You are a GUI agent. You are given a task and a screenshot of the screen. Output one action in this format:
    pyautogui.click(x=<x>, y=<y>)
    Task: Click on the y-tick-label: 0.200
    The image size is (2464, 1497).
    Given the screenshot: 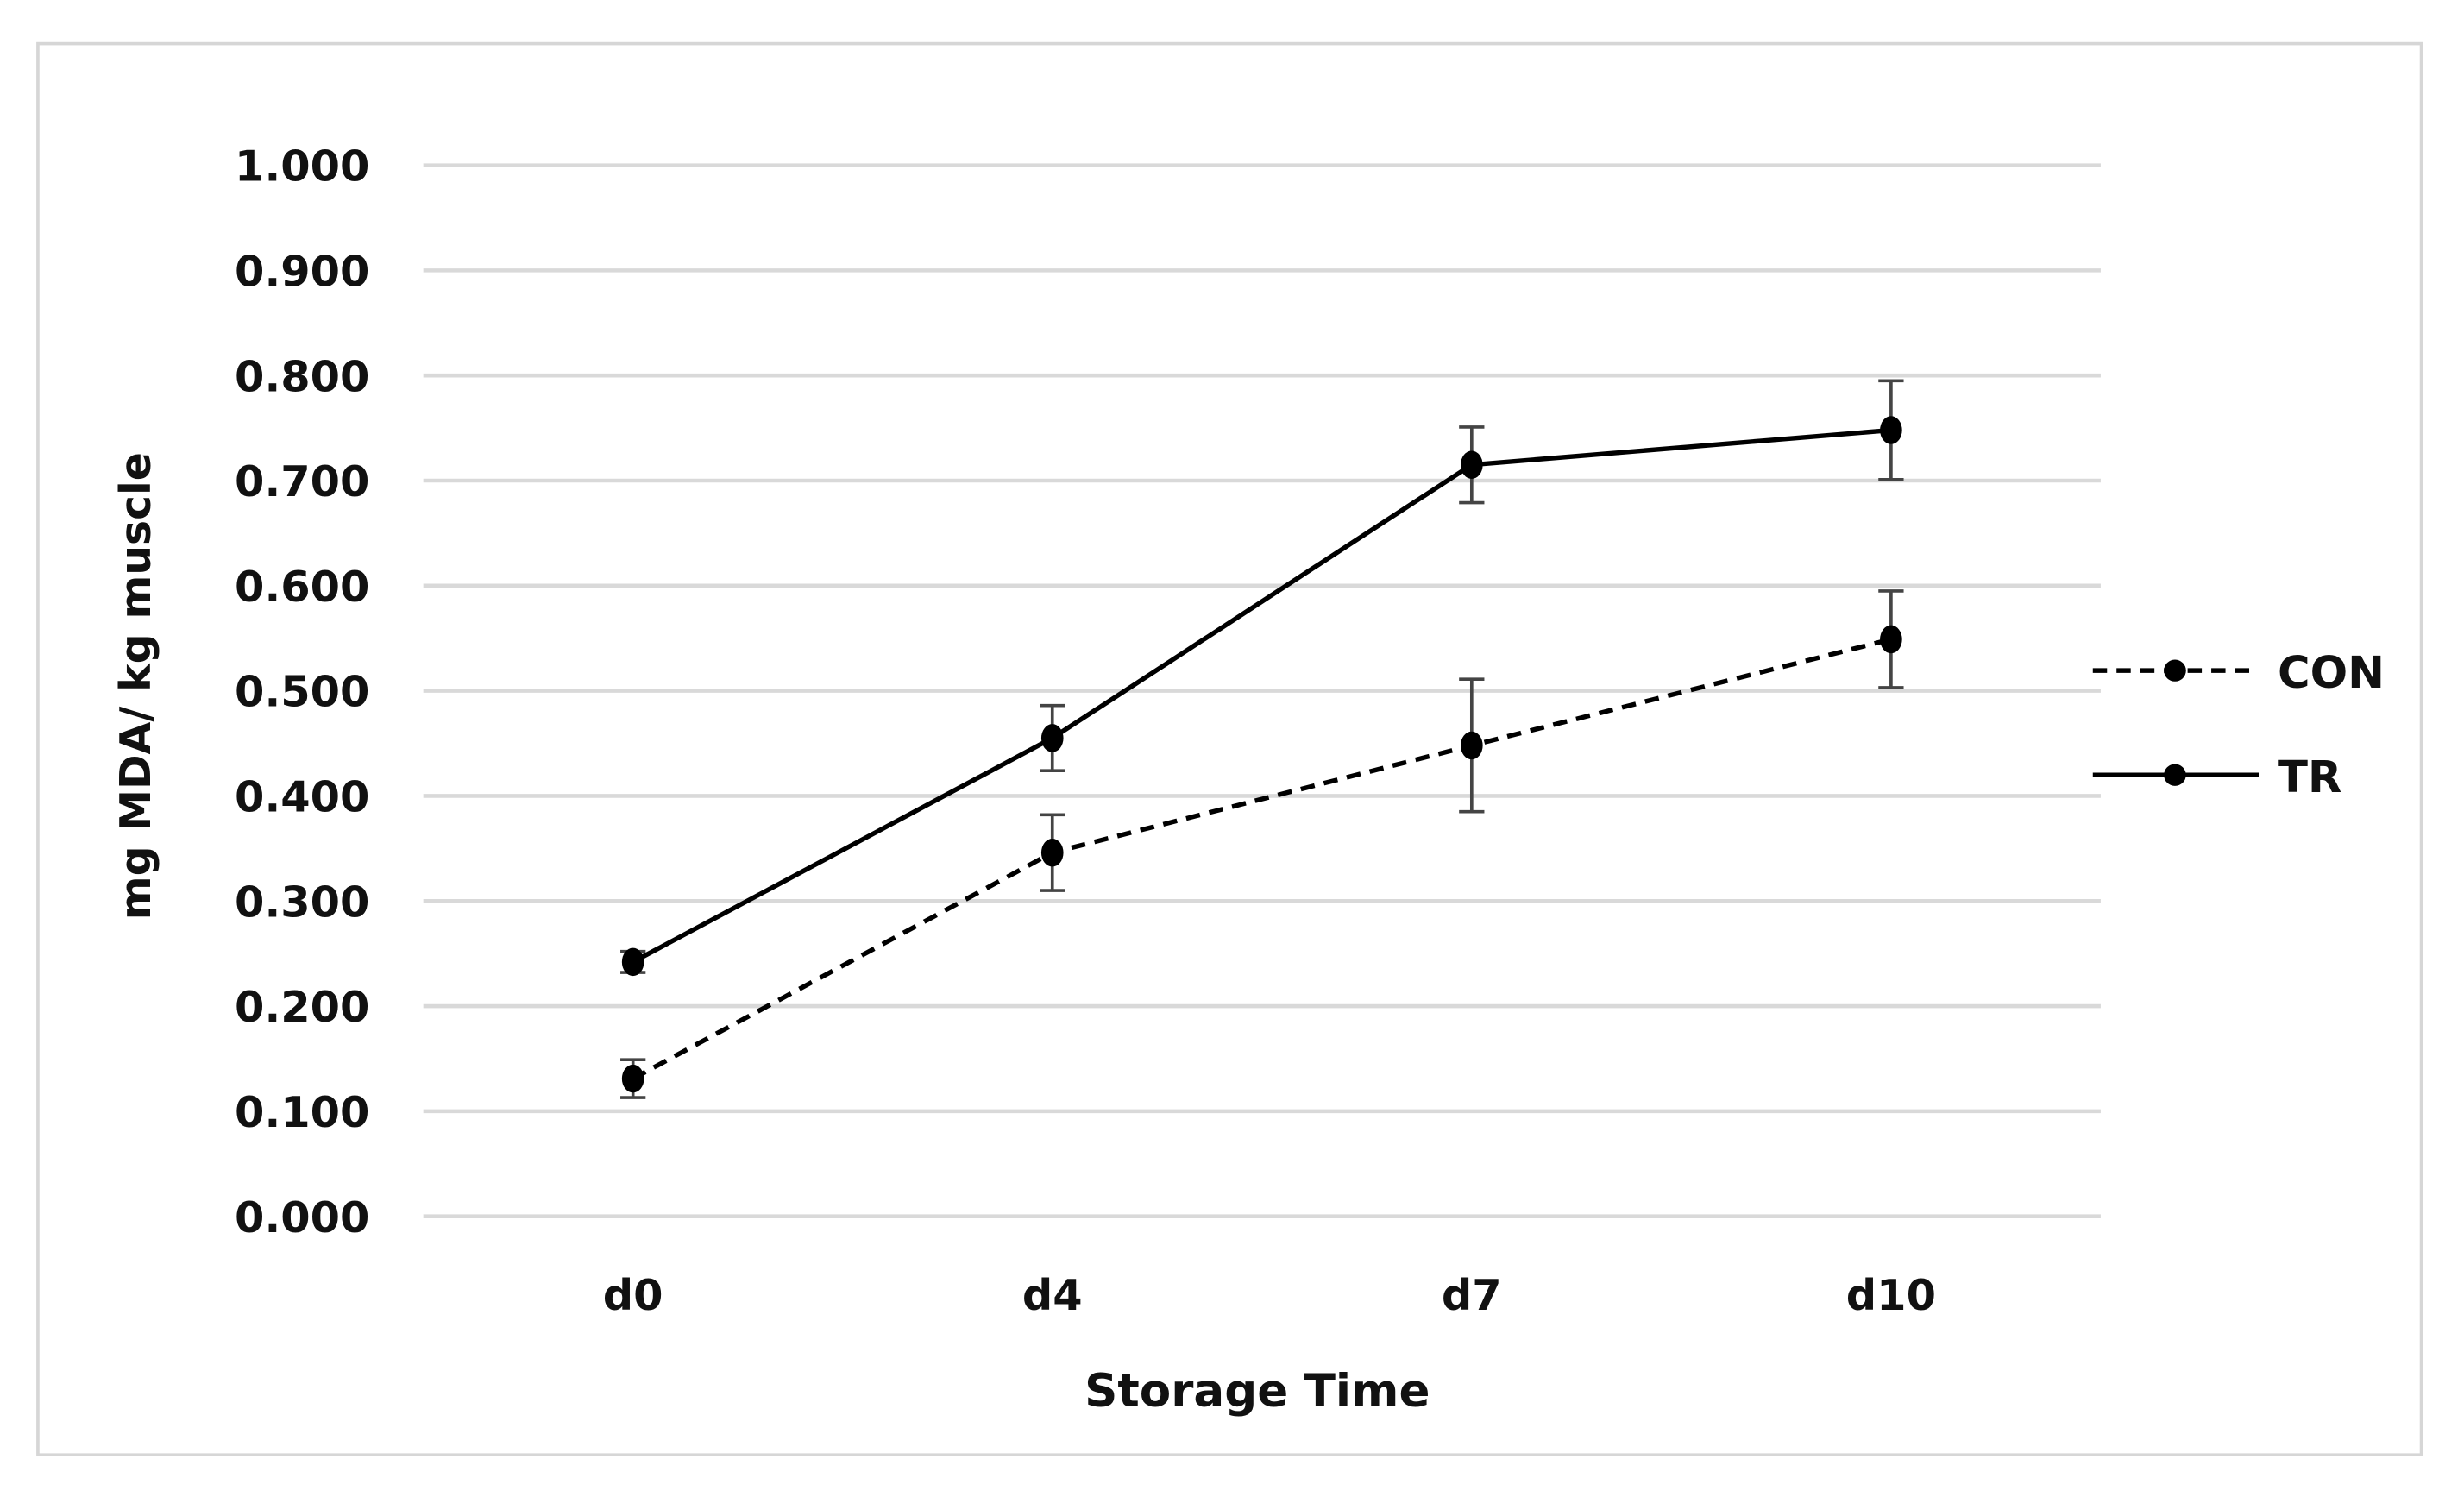 What is the action you would take?
    pyautogui.click(x=302, y=1007)
    